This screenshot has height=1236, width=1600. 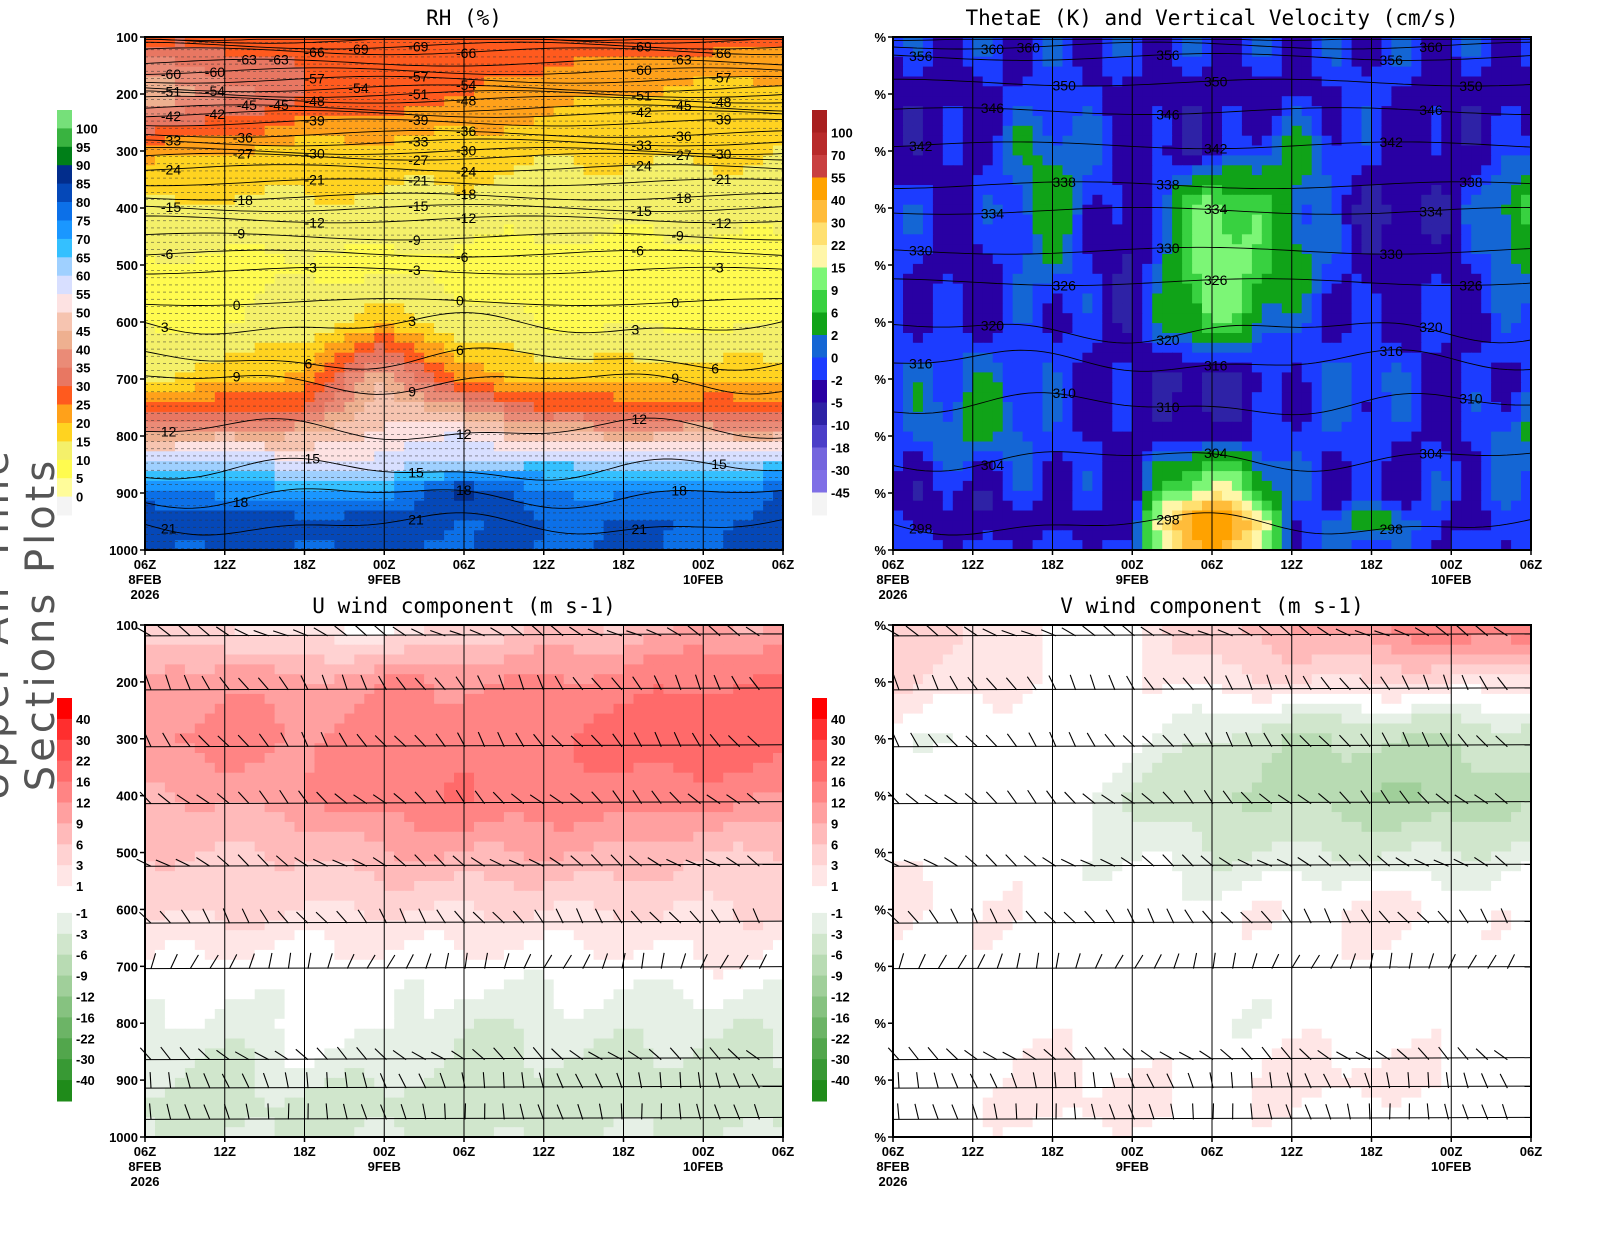 What do you see at coordinates (127, 265) in the screenshot?
I see `y-tick-label: 500` at bounding box center [127, 265].